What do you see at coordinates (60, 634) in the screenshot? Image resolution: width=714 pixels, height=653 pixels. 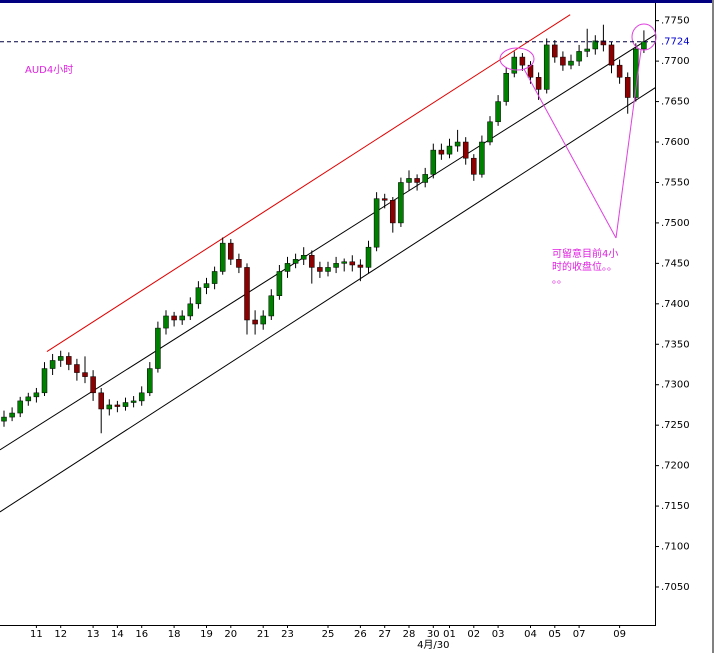 I see `x-tick-label: 12` at bounding box center [60, 634].